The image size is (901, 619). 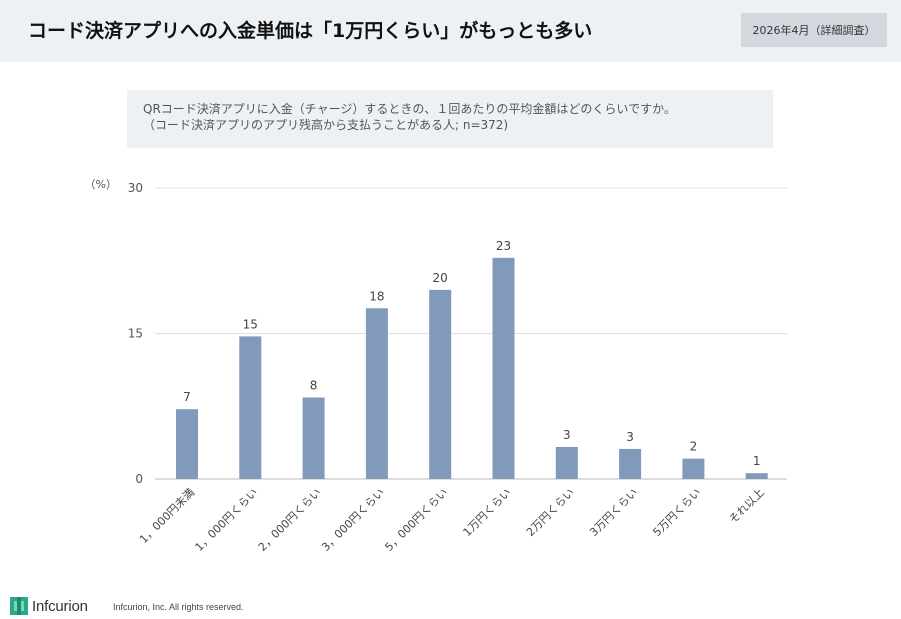 I want to click on data-label: 20, so click(x=440, y=278).